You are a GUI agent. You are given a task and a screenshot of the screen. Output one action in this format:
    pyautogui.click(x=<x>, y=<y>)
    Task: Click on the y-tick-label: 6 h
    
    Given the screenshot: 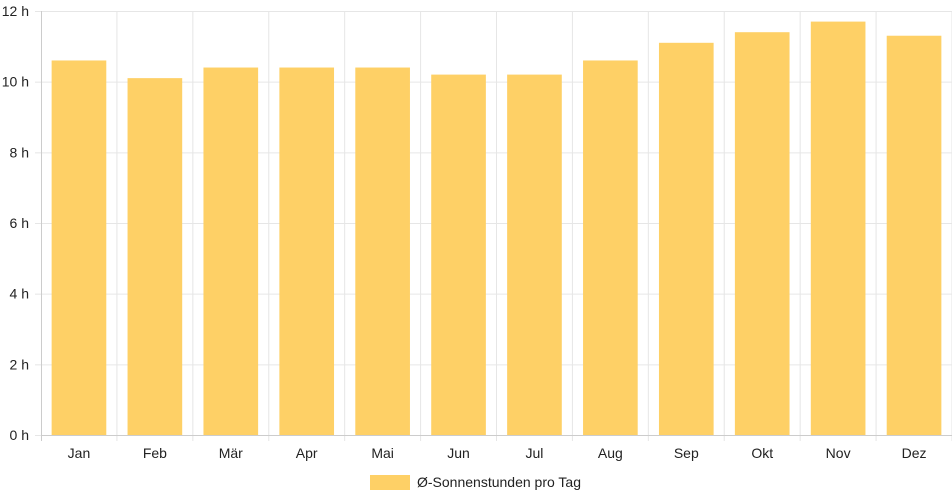 What is the action you would take?
    pyautogui.click(x=19, y=223)
    